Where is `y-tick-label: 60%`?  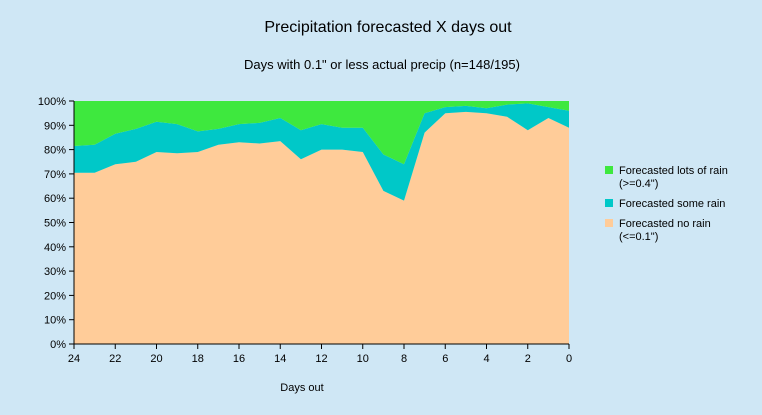
y-tick-label: 60% is located at coordinates (55, 199).